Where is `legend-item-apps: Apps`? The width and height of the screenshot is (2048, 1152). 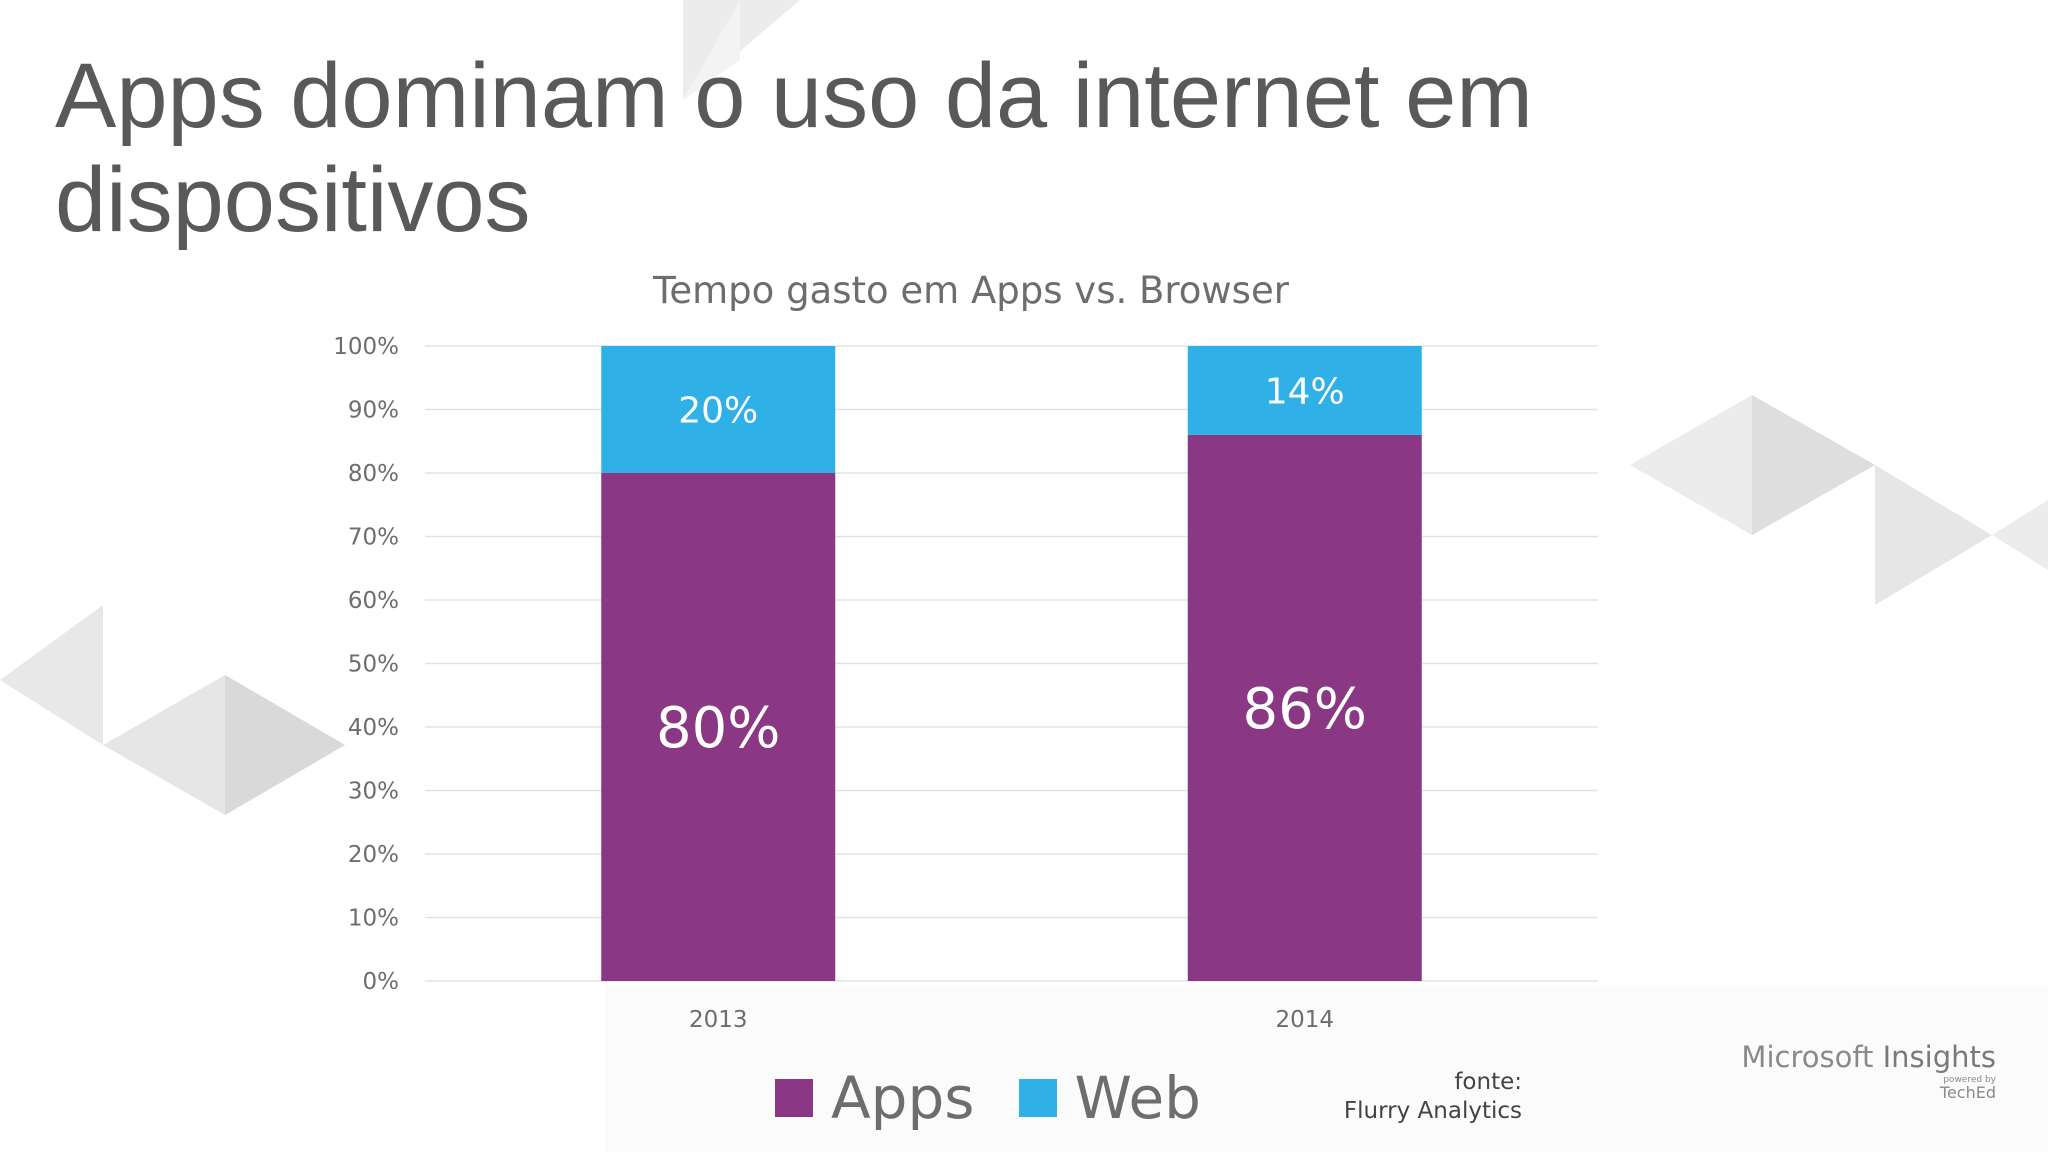
legend-item-apps: Apps is located at coordinates (875, 1098).